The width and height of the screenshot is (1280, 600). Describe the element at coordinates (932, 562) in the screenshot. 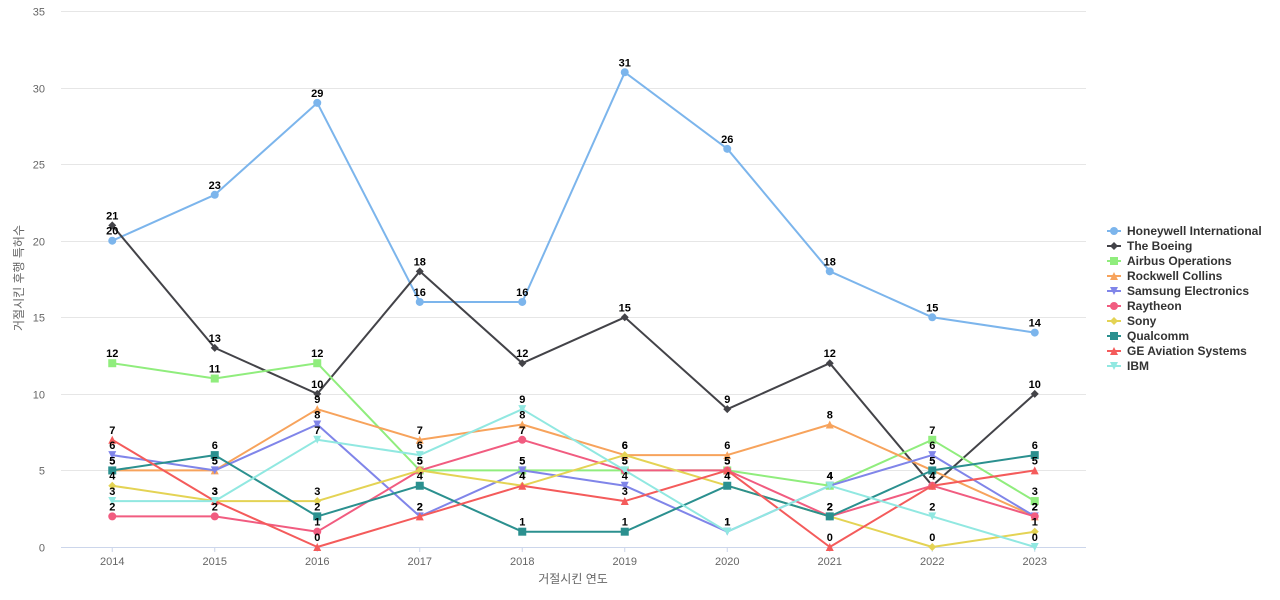

I see `x-tick-label: 2022` at that location.